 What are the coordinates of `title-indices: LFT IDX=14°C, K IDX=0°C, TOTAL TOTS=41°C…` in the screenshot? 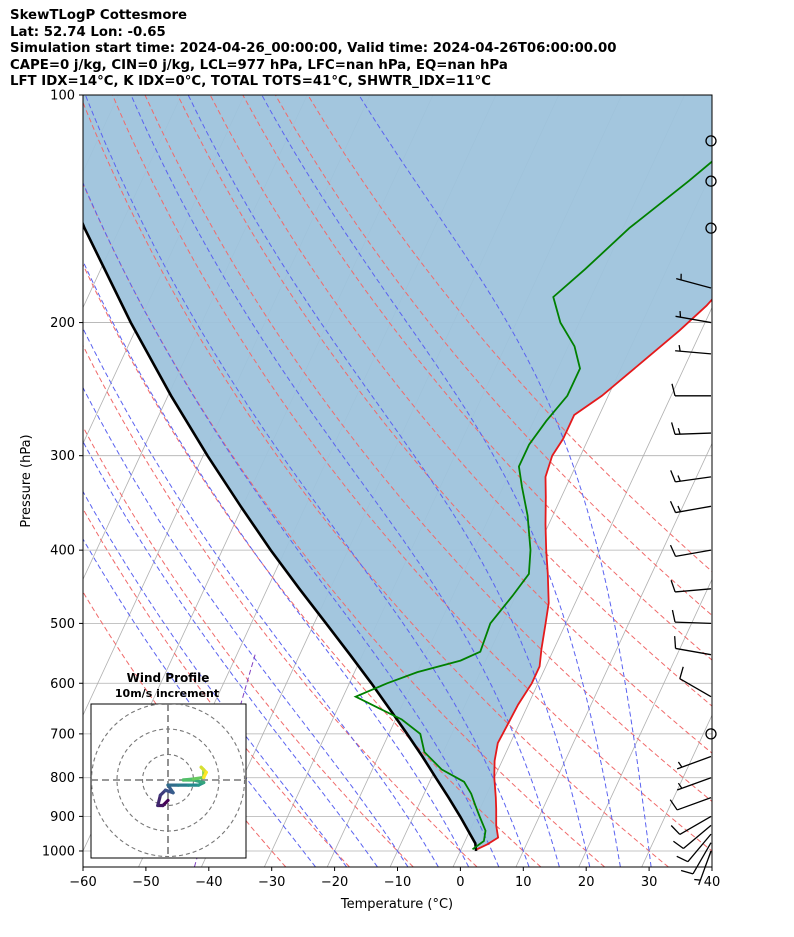 It's located at (251, 81).